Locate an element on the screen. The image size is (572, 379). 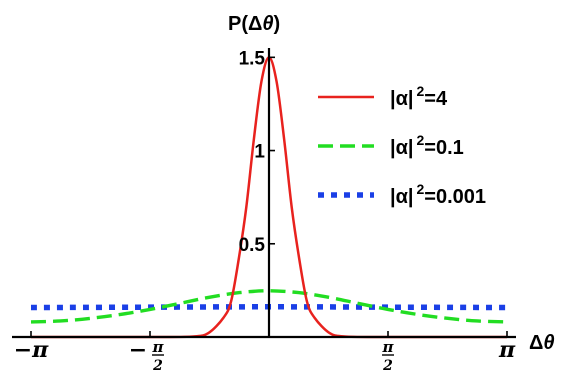
y-ticks: 0.5 1 1.5 is located at coordinates (257, 152).